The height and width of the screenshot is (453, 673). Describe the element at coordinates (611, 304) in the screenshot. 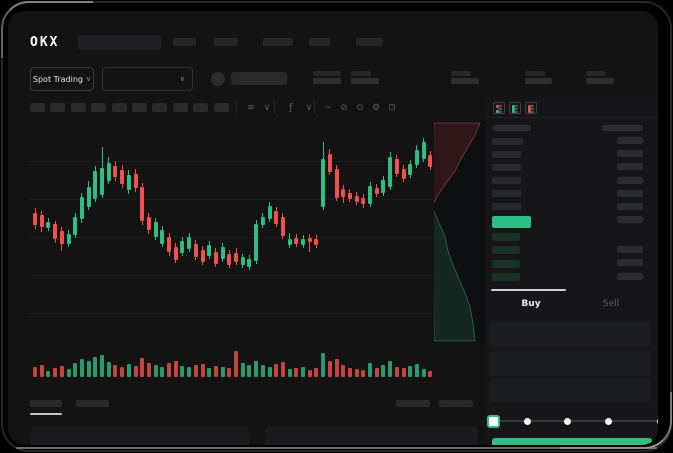

I see `tab-sell: Sell` at that location.